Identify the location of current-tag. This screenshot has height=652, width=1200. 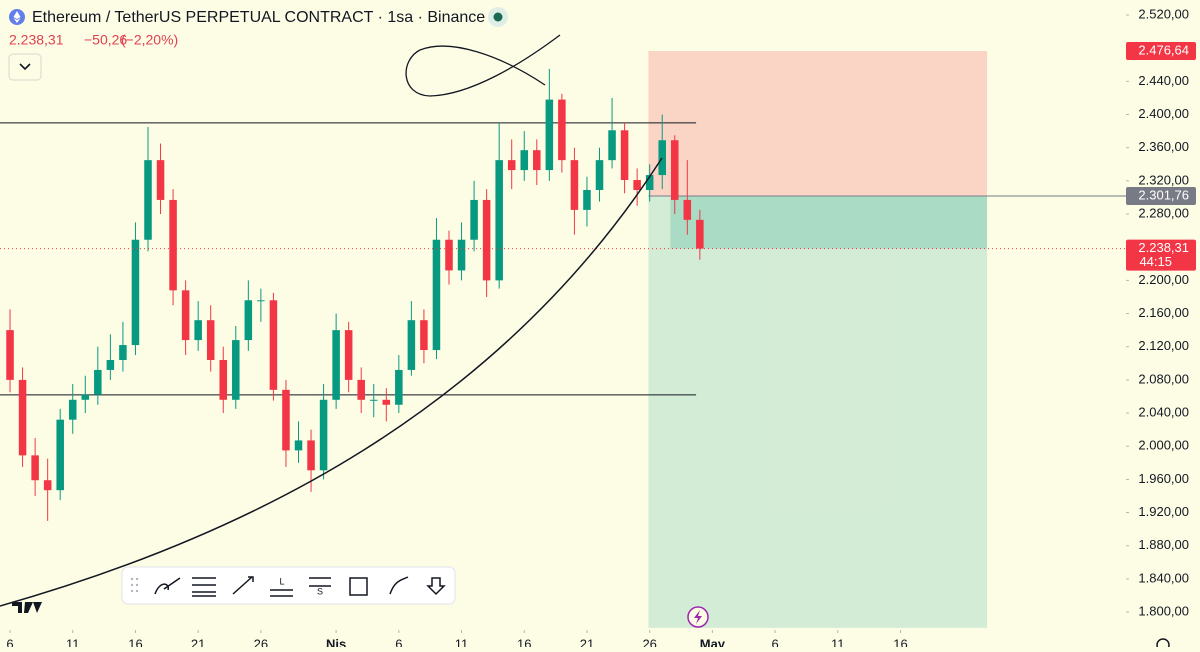
(1161, 255).